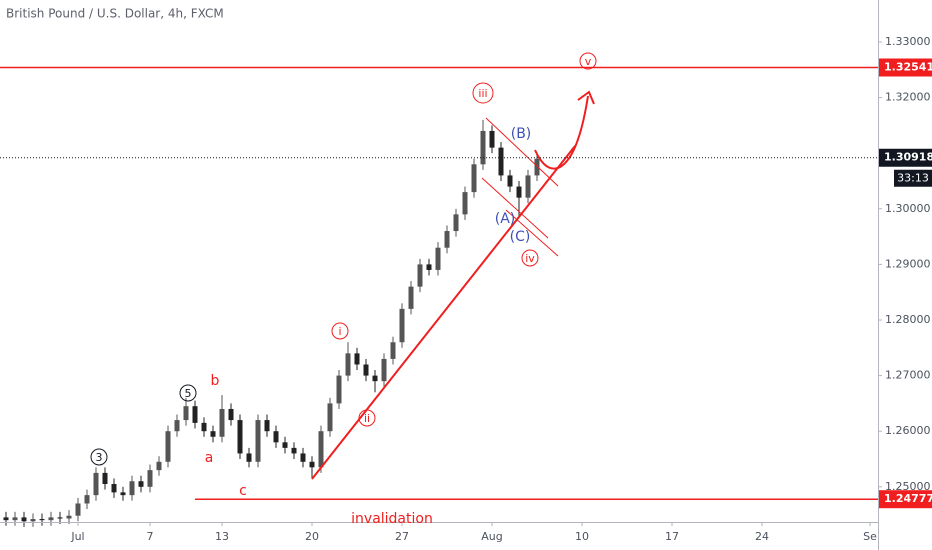 The height and width of the screenshot is (550, 932). What do you see at coordinates (582, 536) in the screenshot?
I see `x-tick-label: 10` at bounding box center [582, 536].